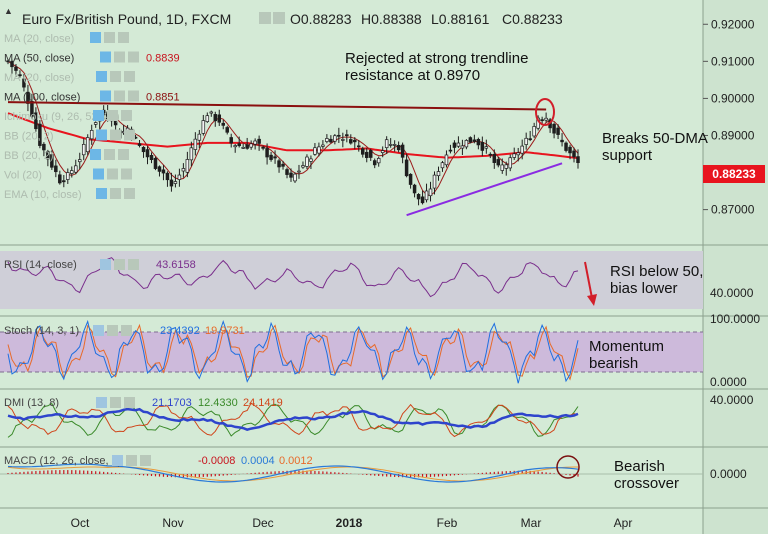 Image resolution: width=768 pixels, height=534 pixels. I want to click on dmi-adx-value: 24.1419, so click(263, 403).